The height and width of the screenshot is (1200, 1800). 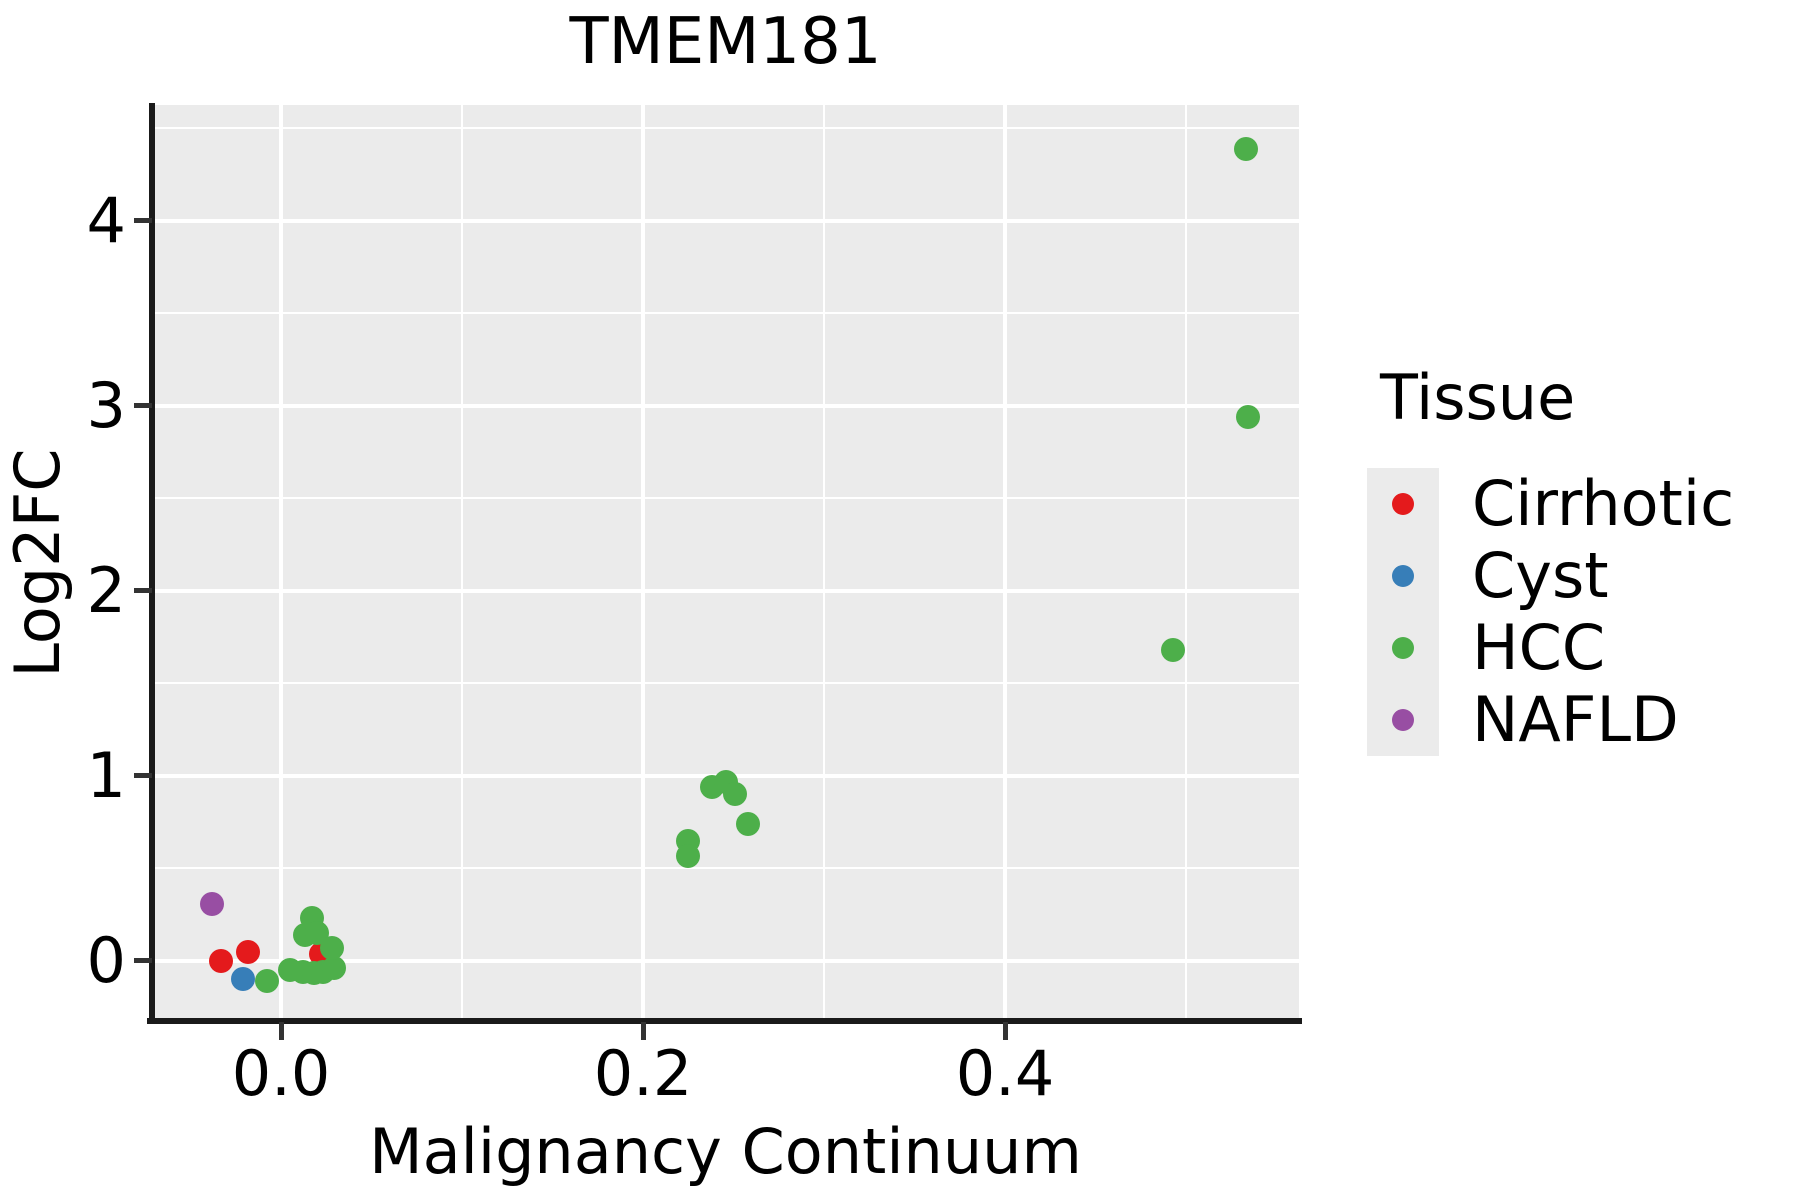 I want to click on y-tick-label-1: 1, so click(x=106, y=775).